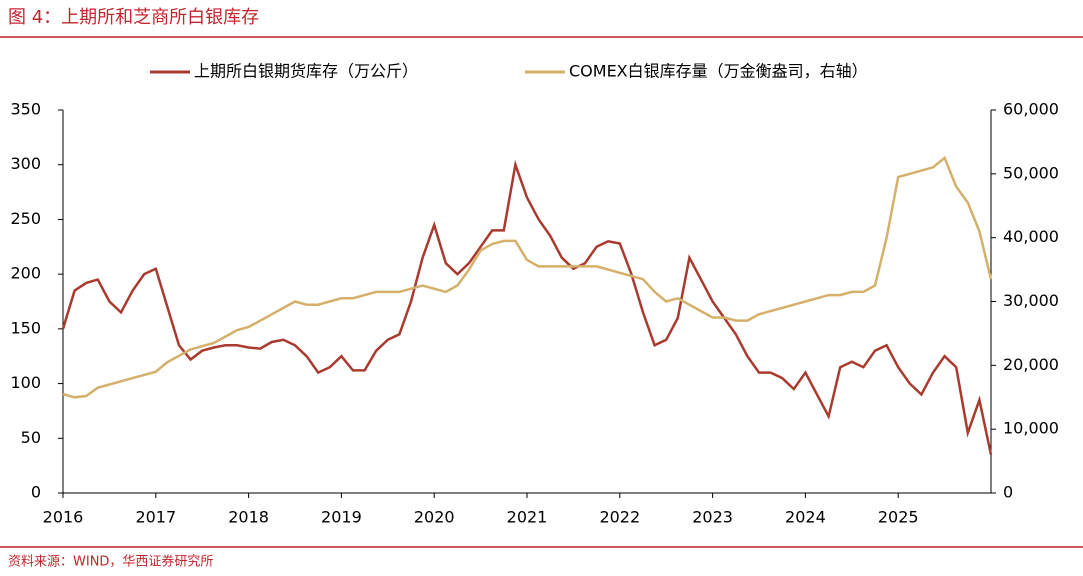  What do you see at coordinates (1031, 428) in the screenshot?
I see `y2-tick-label: 10,000` at bounding box center [1031, 428].